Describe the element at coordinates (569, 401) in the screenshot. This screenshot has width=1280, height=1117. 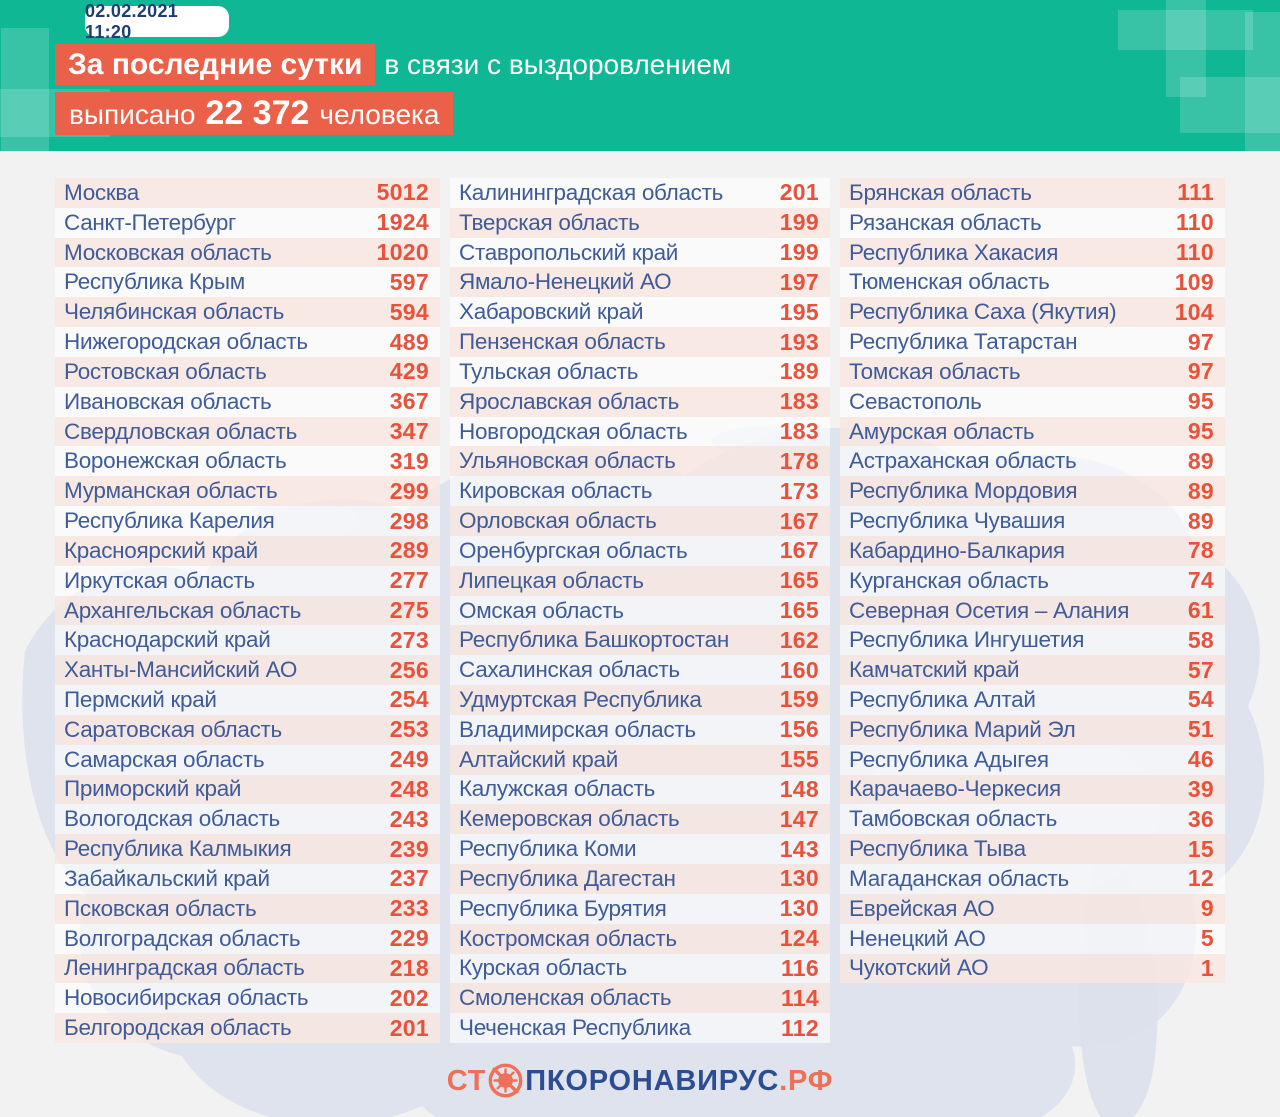
I see `region-name: Ярославская область` at that location.